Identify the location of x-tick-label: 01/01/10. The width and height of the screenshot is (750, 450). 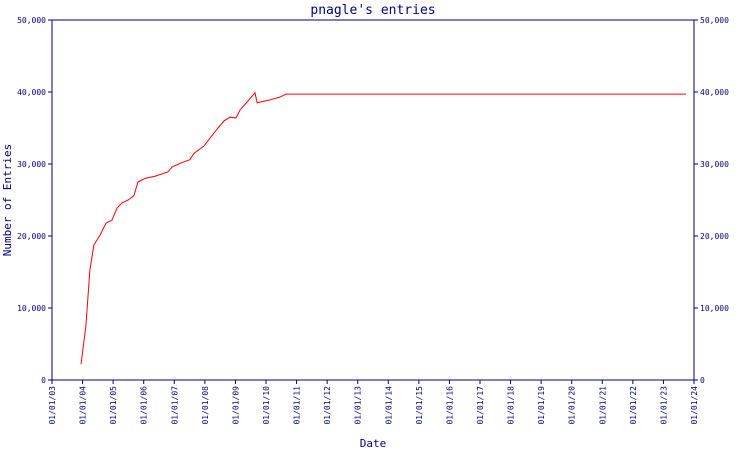
(266, 405).